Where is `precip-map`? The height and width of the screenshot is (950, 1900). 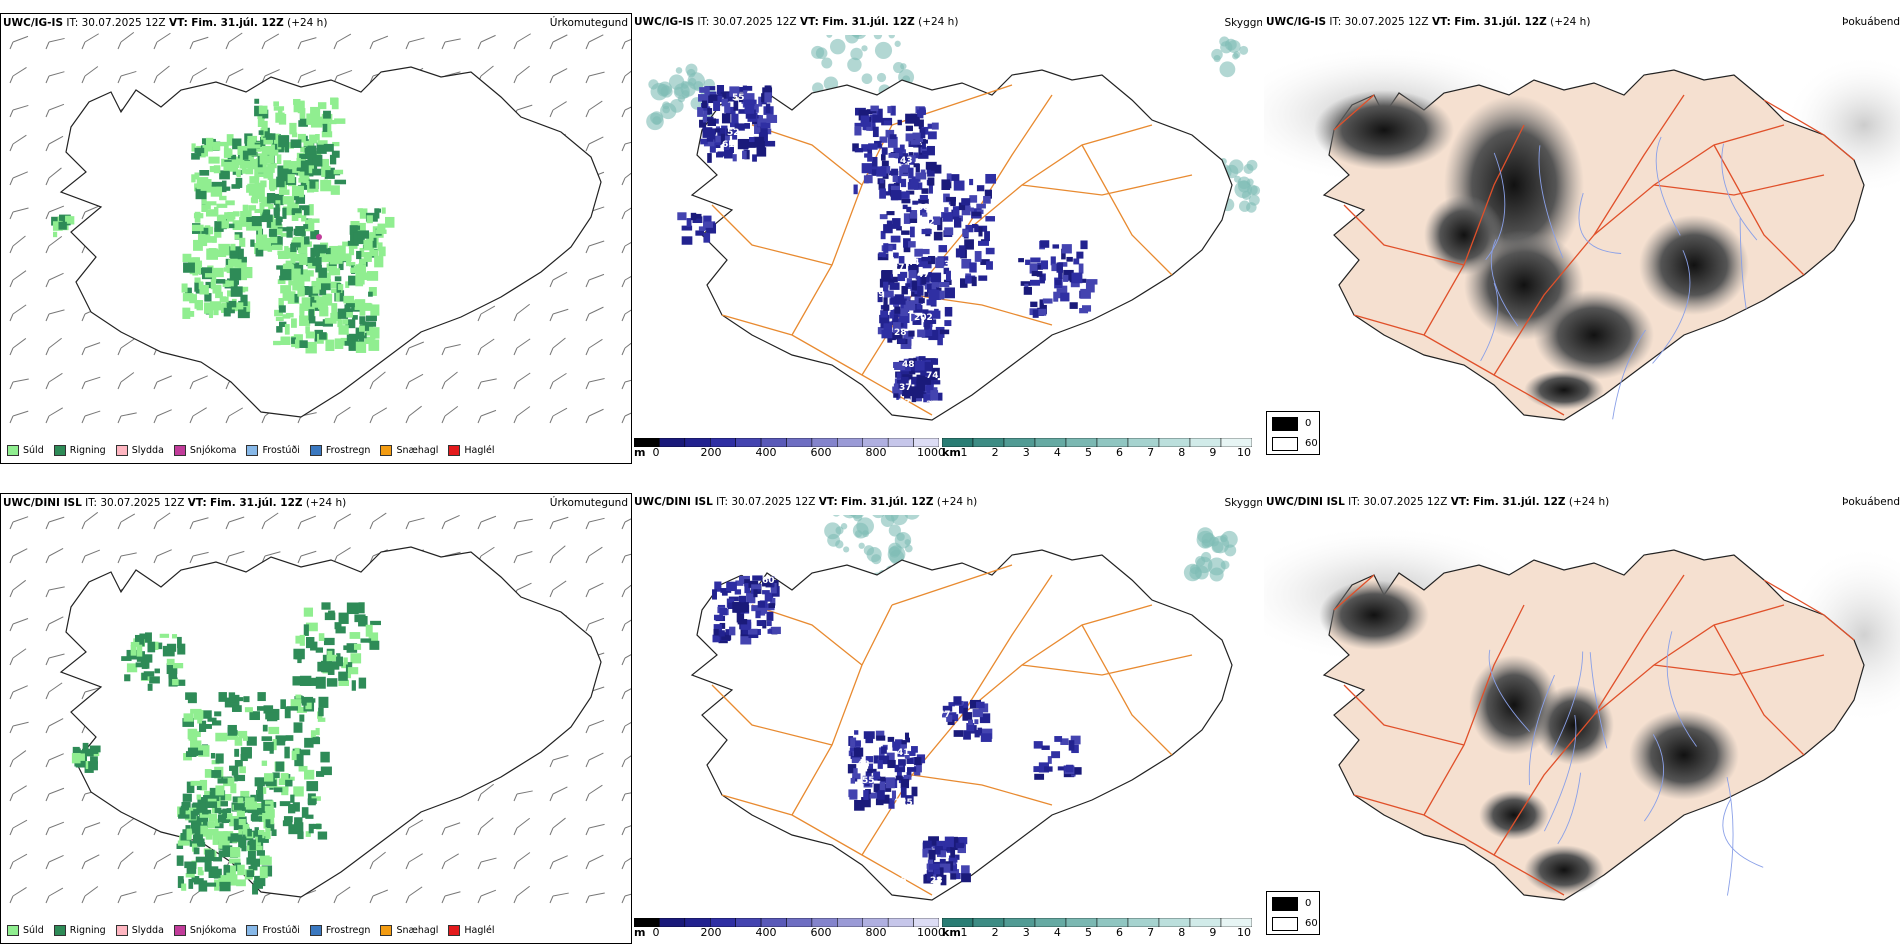 precip-map is located at coordinates (320, 228).